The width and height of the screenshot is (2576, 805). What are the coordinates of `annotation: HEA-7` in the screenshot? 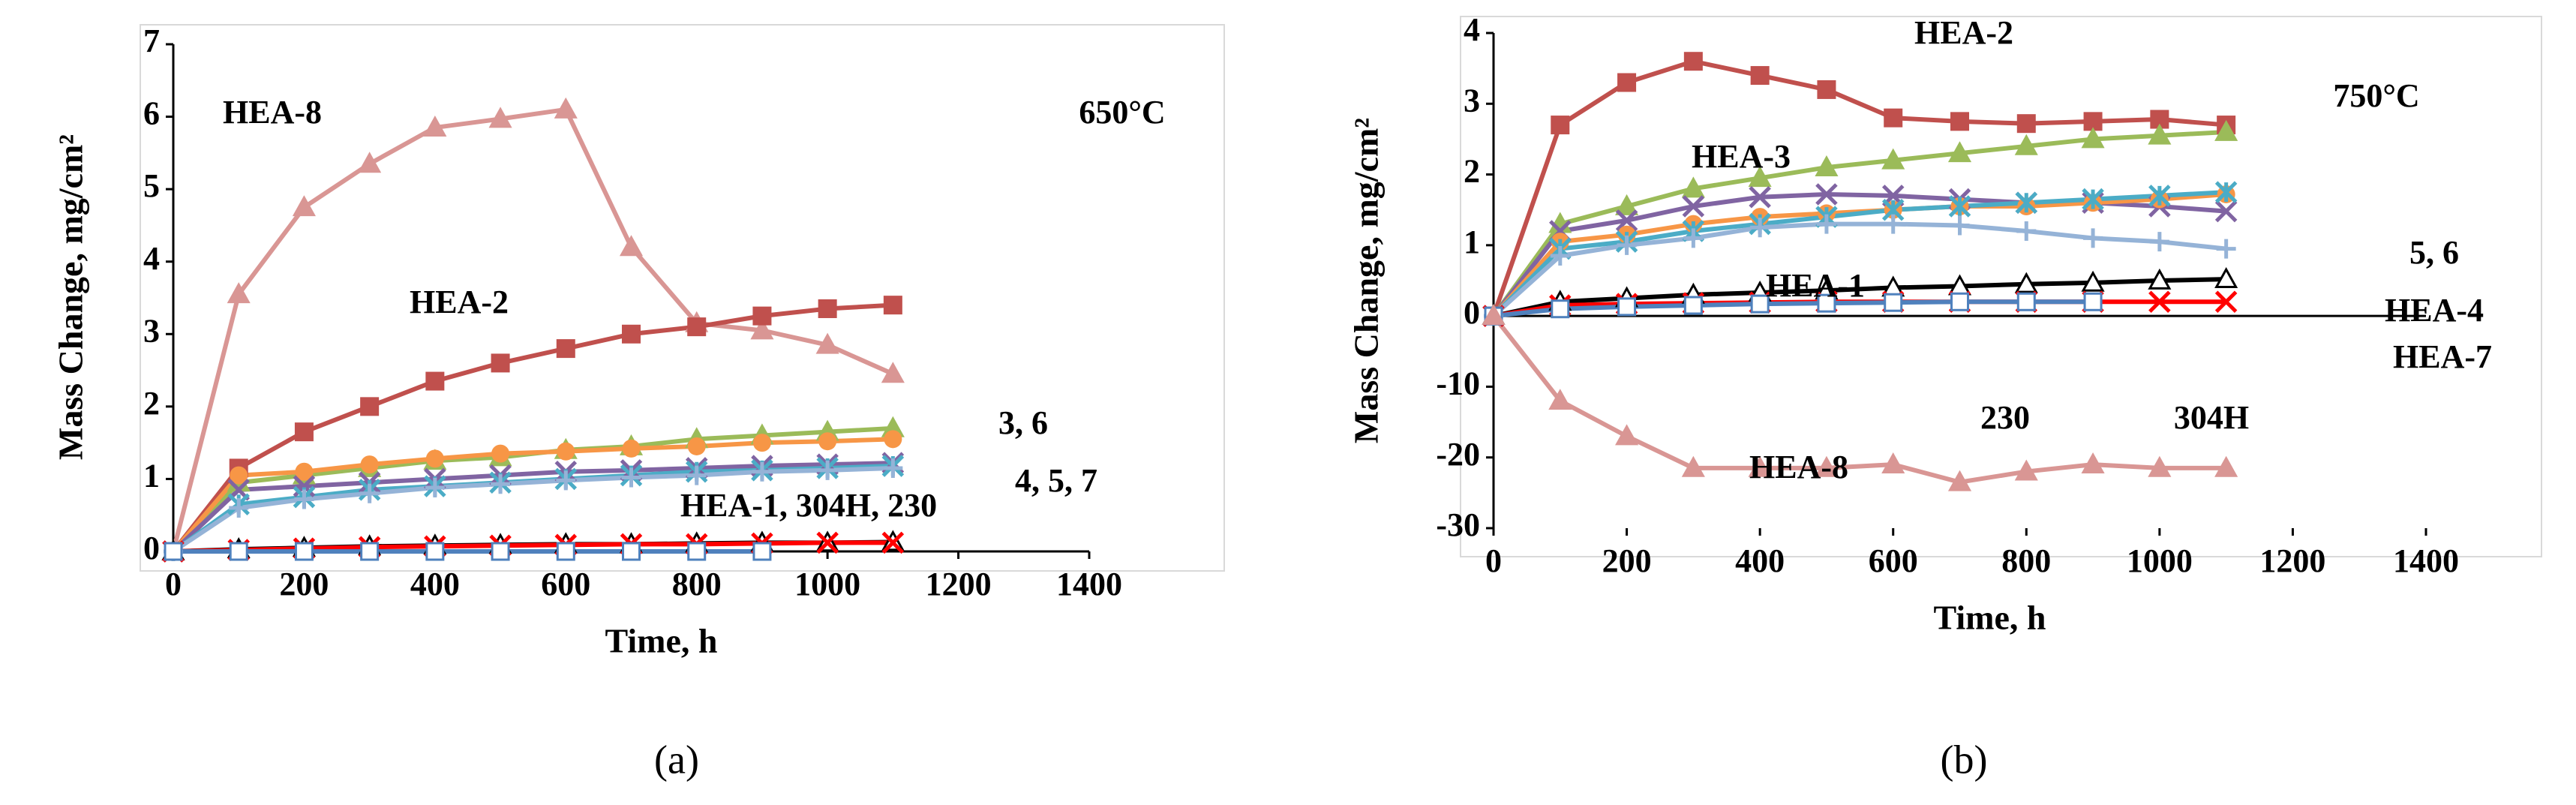 It's located at (2442, 356).